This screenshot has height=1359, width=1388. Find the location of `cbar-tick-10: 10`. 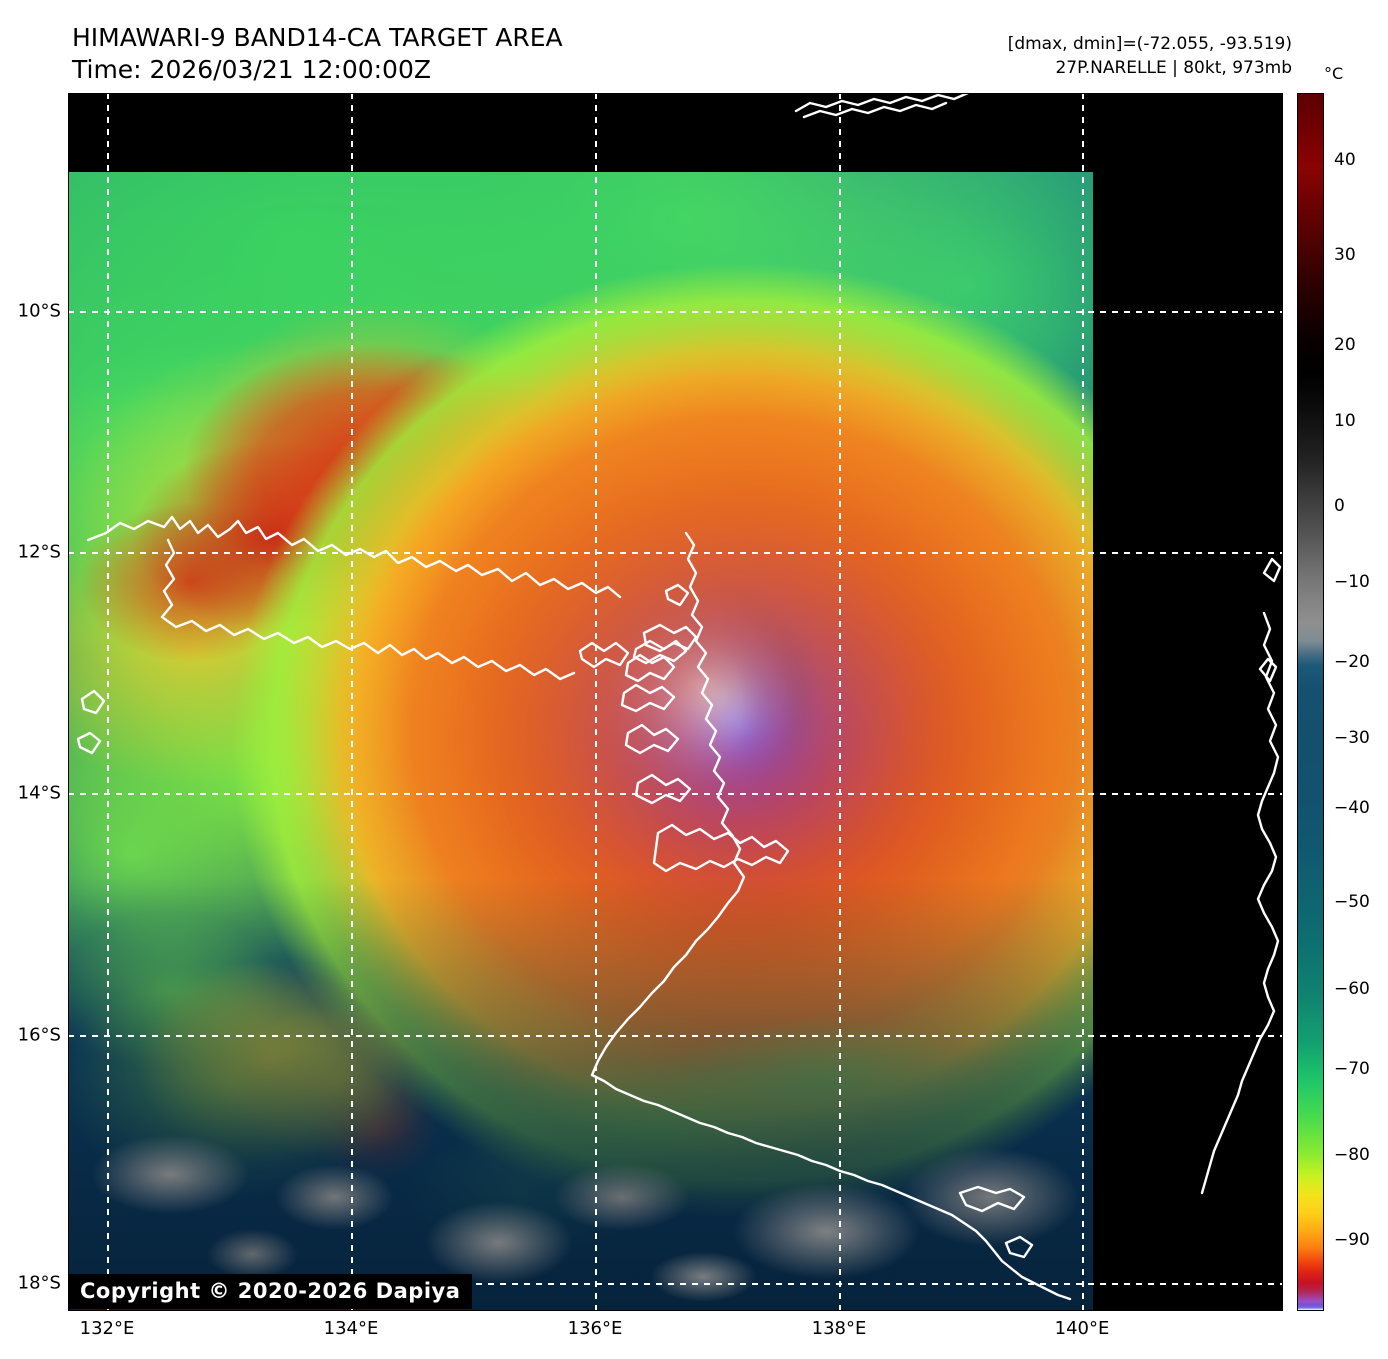

cbar-tick-10: 10 is located at coordinates (1345, 421).